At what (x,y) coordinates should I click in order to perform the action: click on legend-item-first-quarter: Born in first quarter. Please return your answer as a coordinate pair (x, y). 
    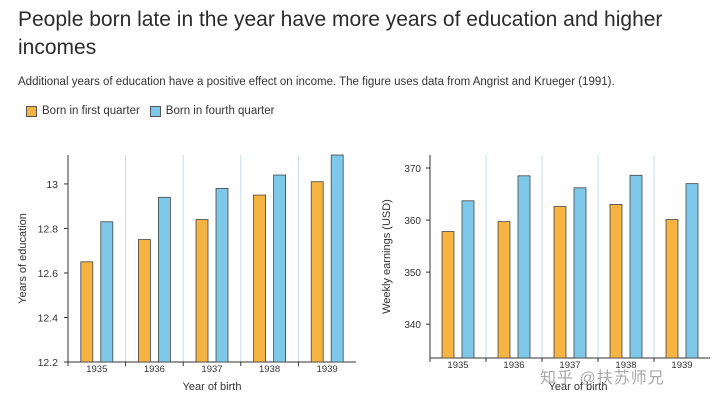
    Looking at the image, I should click on (83, 111).